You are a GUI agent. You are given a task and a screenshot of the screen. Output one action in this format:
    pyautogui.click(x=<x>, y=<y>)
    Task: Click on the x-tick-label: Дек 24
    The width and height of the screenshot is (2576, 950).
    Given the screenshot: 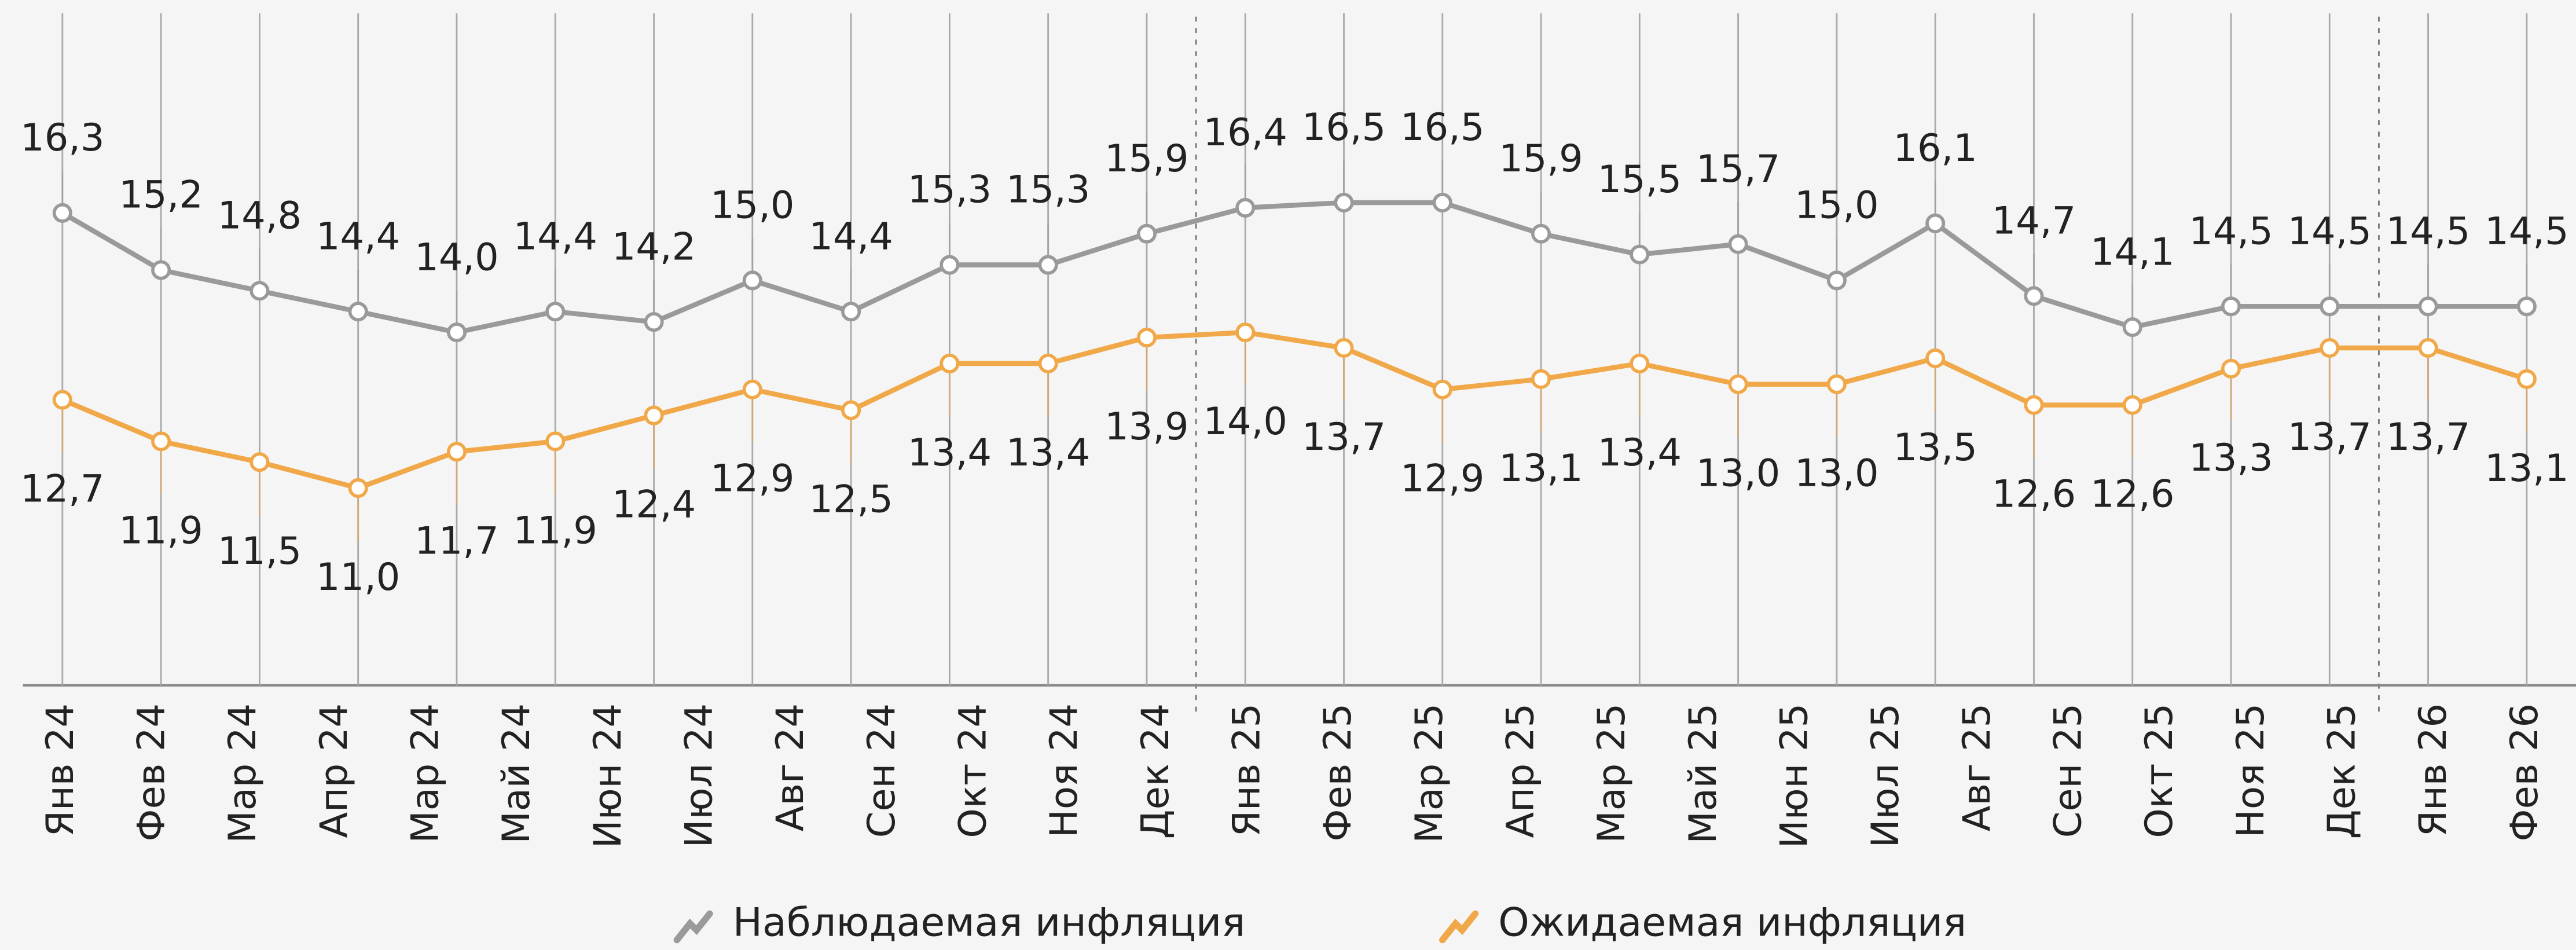 What is the action you would take?
    pyautogui.click(x=1155, y=771)
    